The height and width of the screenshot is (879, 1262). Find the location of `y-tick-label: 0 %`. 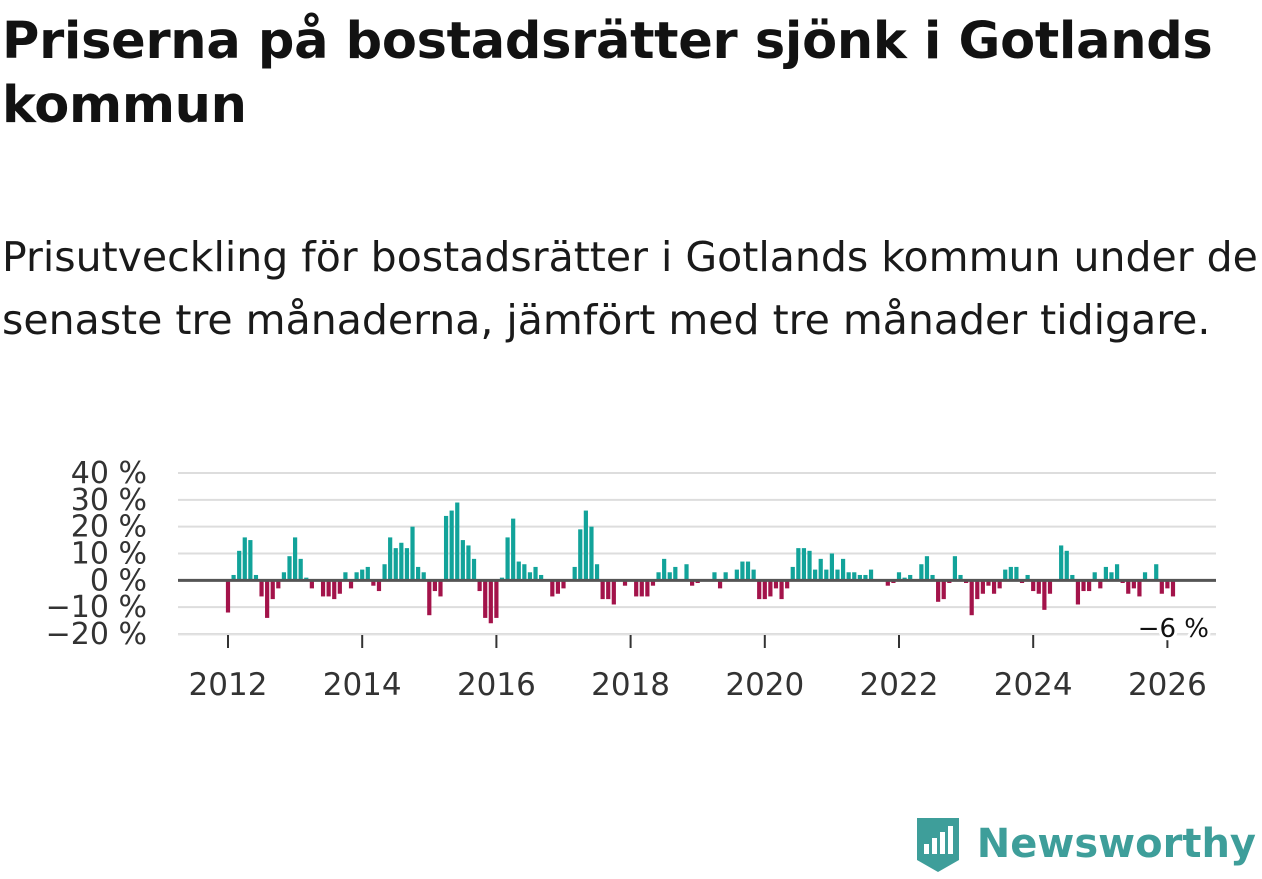

y-tick-label: 0 % is located at coordinates (118, 580).